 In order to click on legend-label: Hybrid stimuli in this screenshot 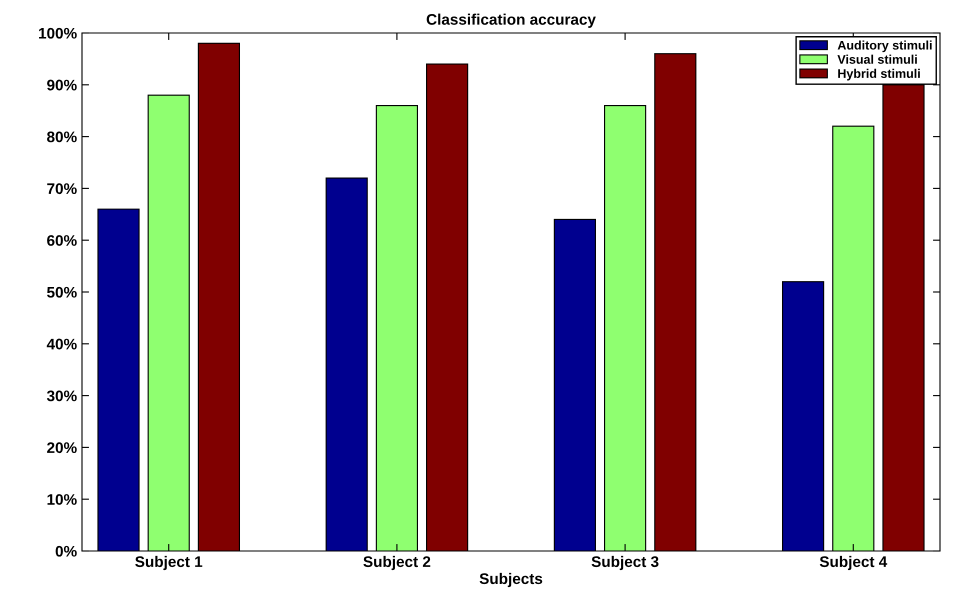, I will do `click(879, 74)`.